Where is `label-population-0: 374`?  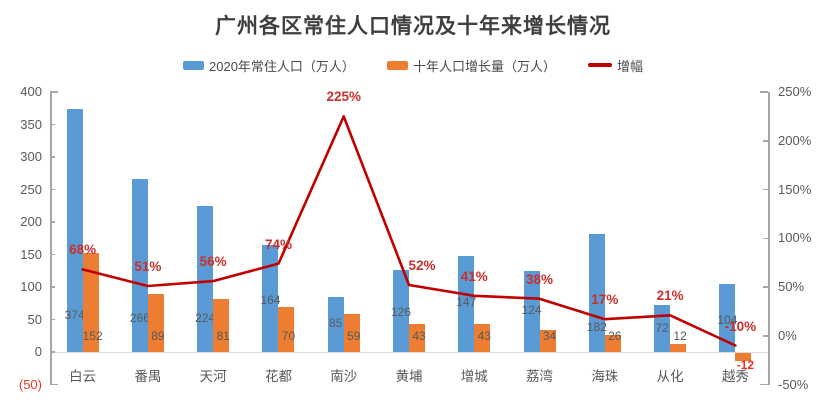
label-population-0: 374 is located at coordinates (74, 315).